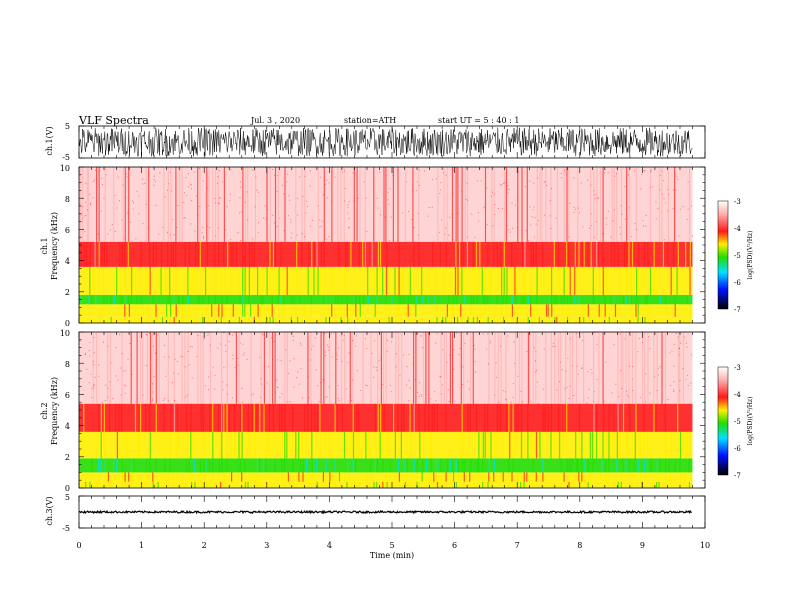  I want to click on ch1-waveform-trace, so click(385, 142).